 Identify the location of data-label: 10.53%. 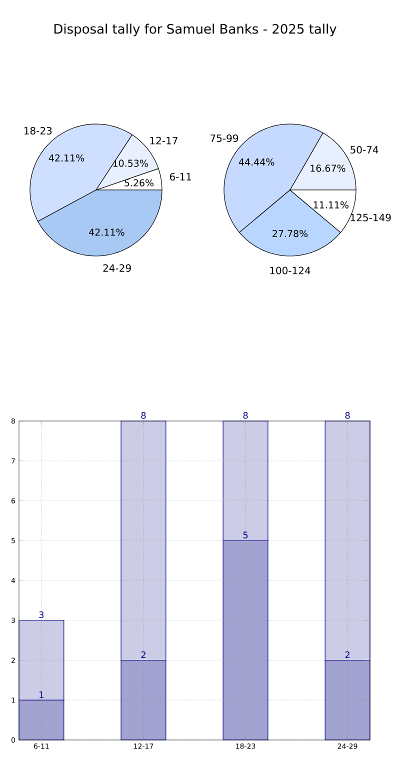
(131, 163).